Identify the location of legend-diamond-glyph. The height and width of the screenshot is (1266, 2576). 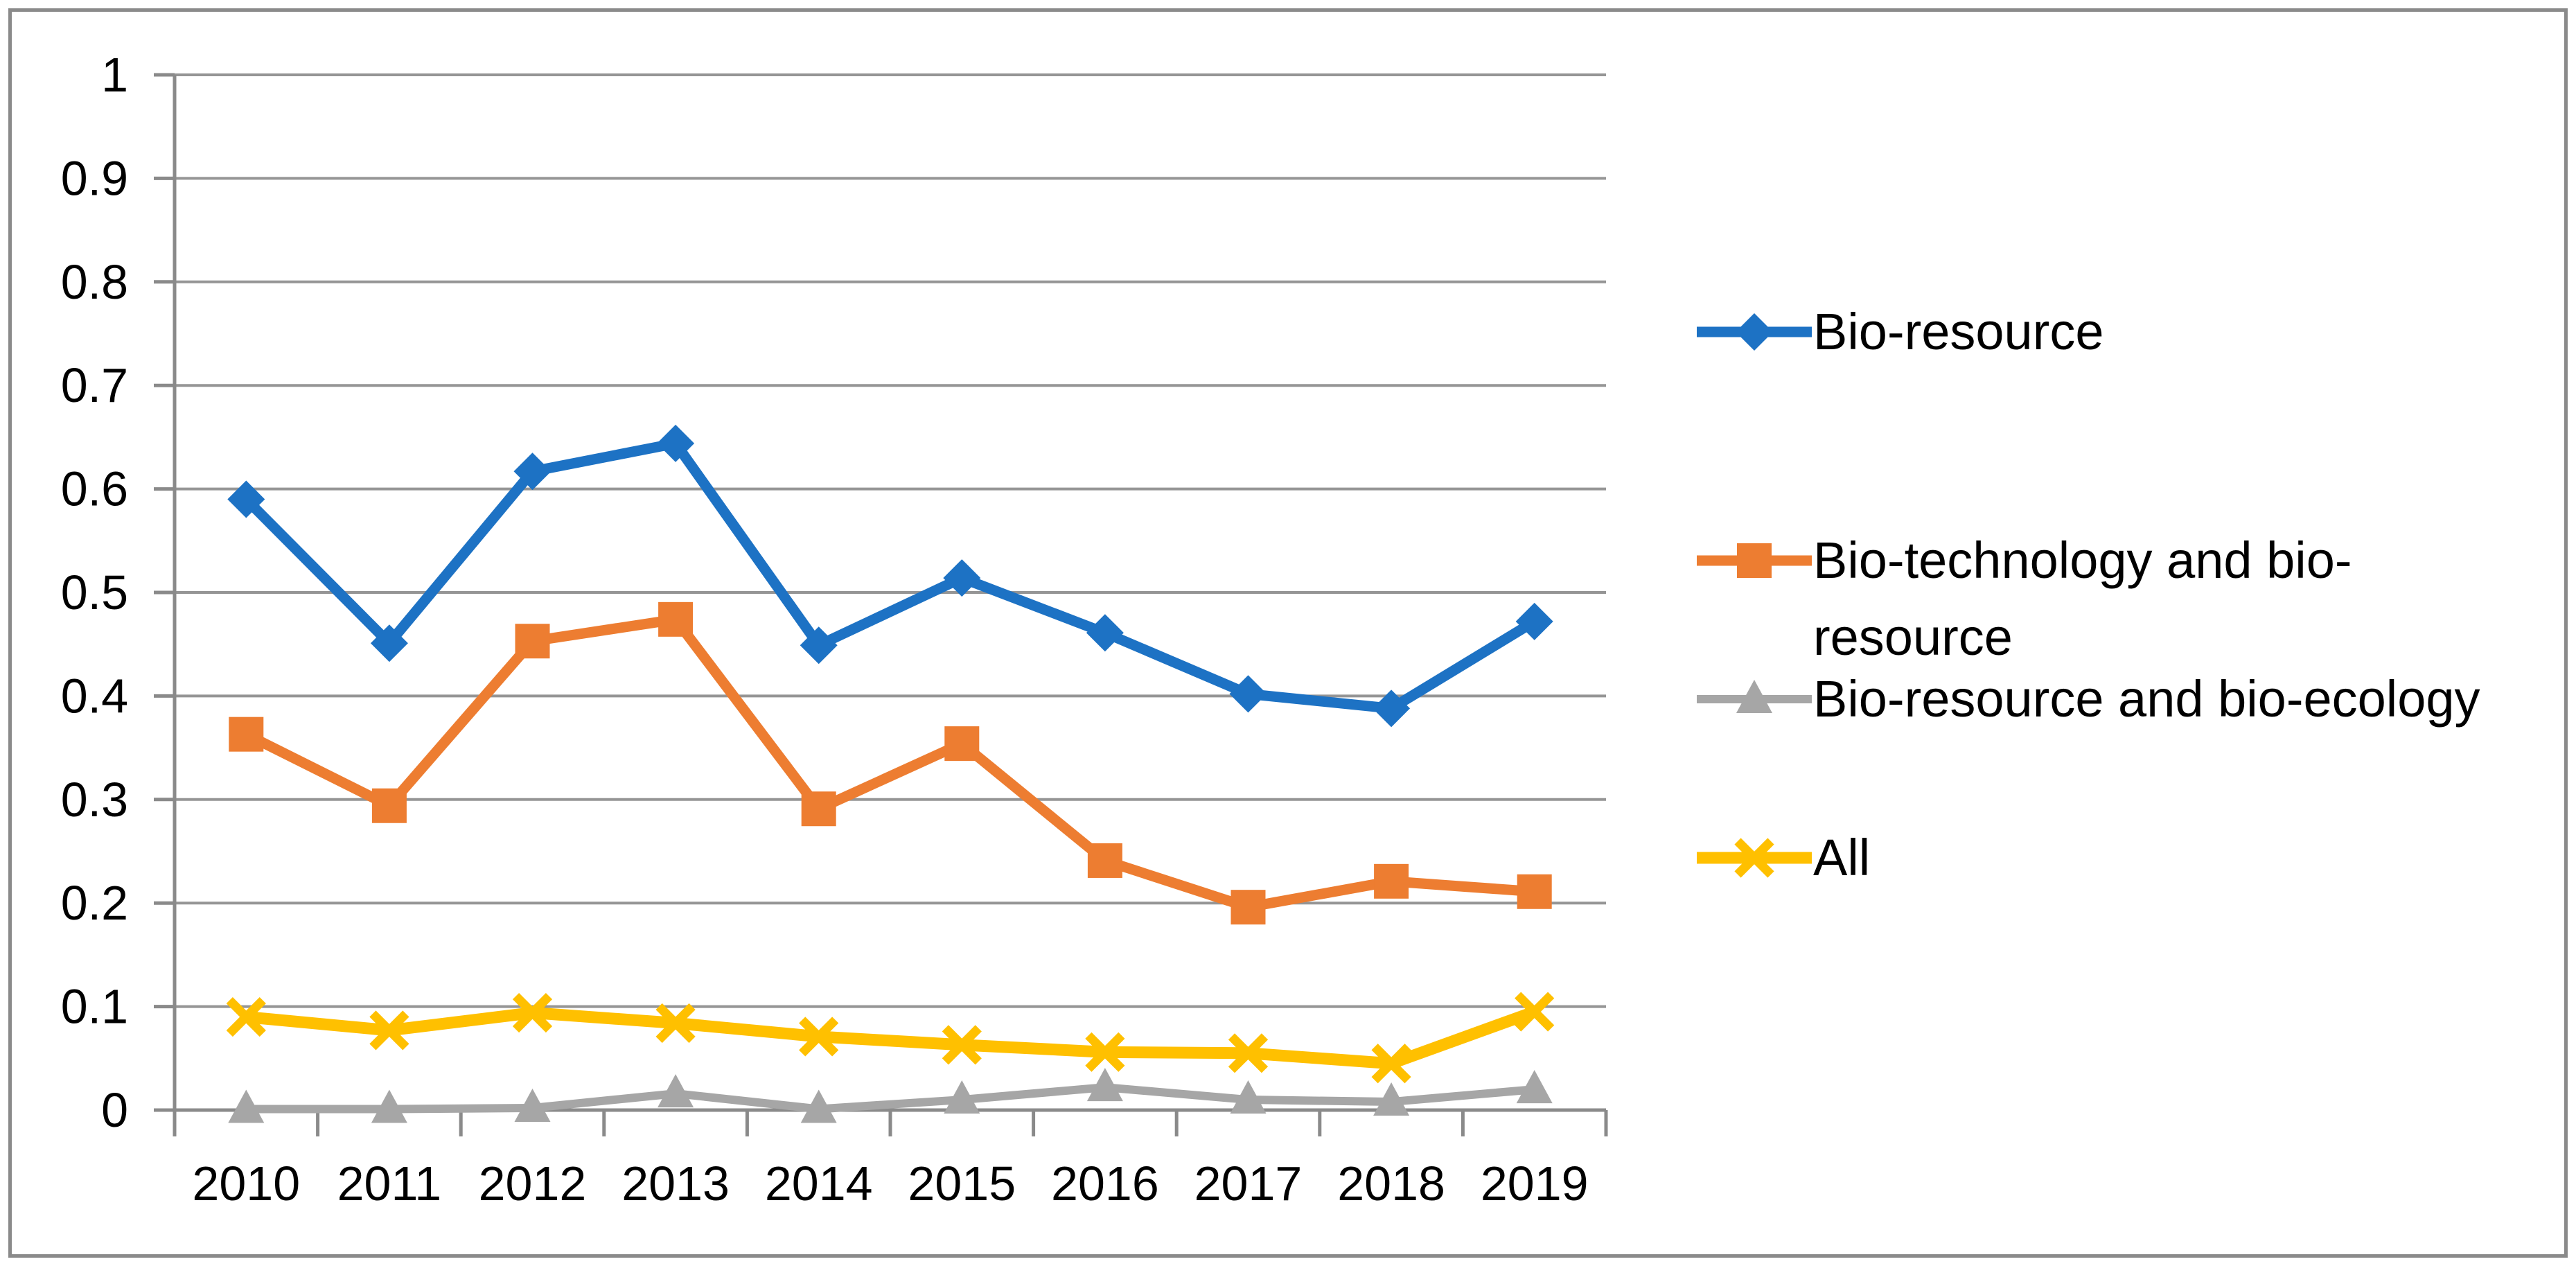
(1754, 332).